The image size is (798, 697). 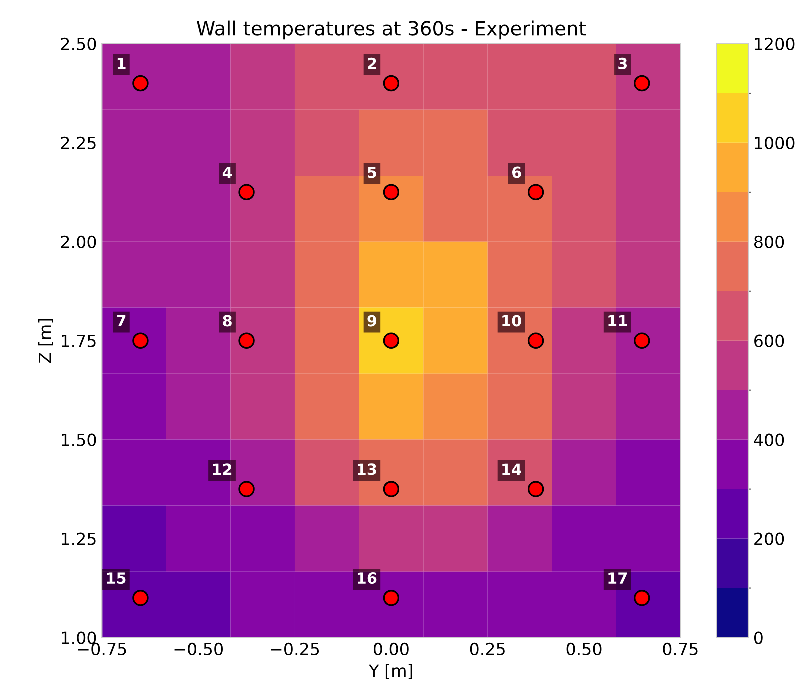 I want to click on annotation: 3, so click(x=623, y=64).